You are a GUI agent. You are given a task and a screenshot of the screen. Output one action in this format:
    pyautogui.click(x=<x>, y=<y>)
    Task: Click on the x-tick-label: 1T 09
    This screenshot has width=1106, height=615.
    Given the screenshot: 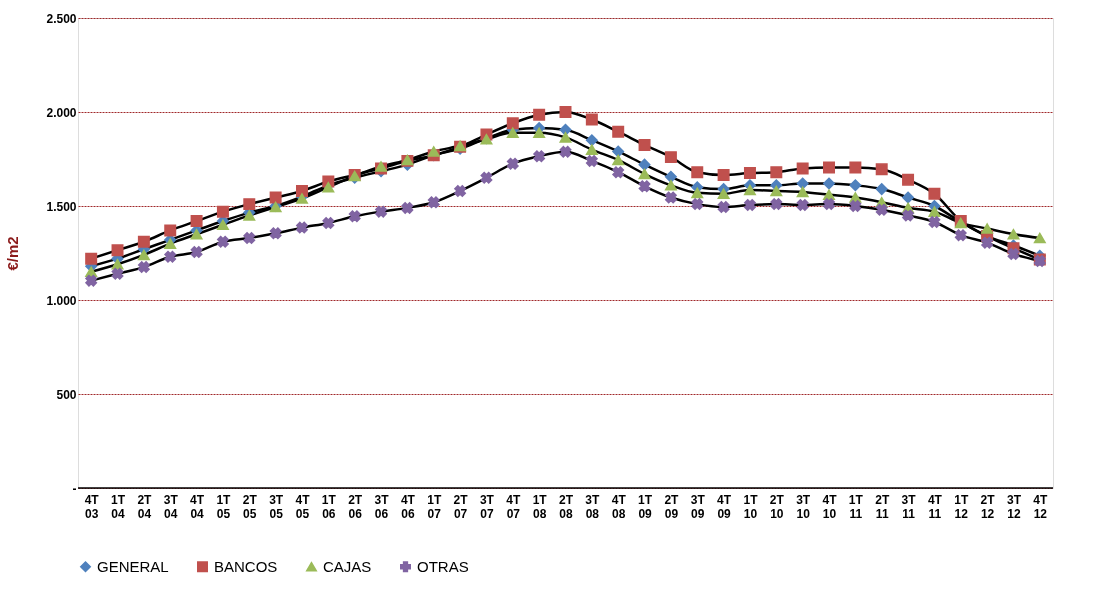 What is the action you would take?
    pyautogui.click(x=645, y=506)
    